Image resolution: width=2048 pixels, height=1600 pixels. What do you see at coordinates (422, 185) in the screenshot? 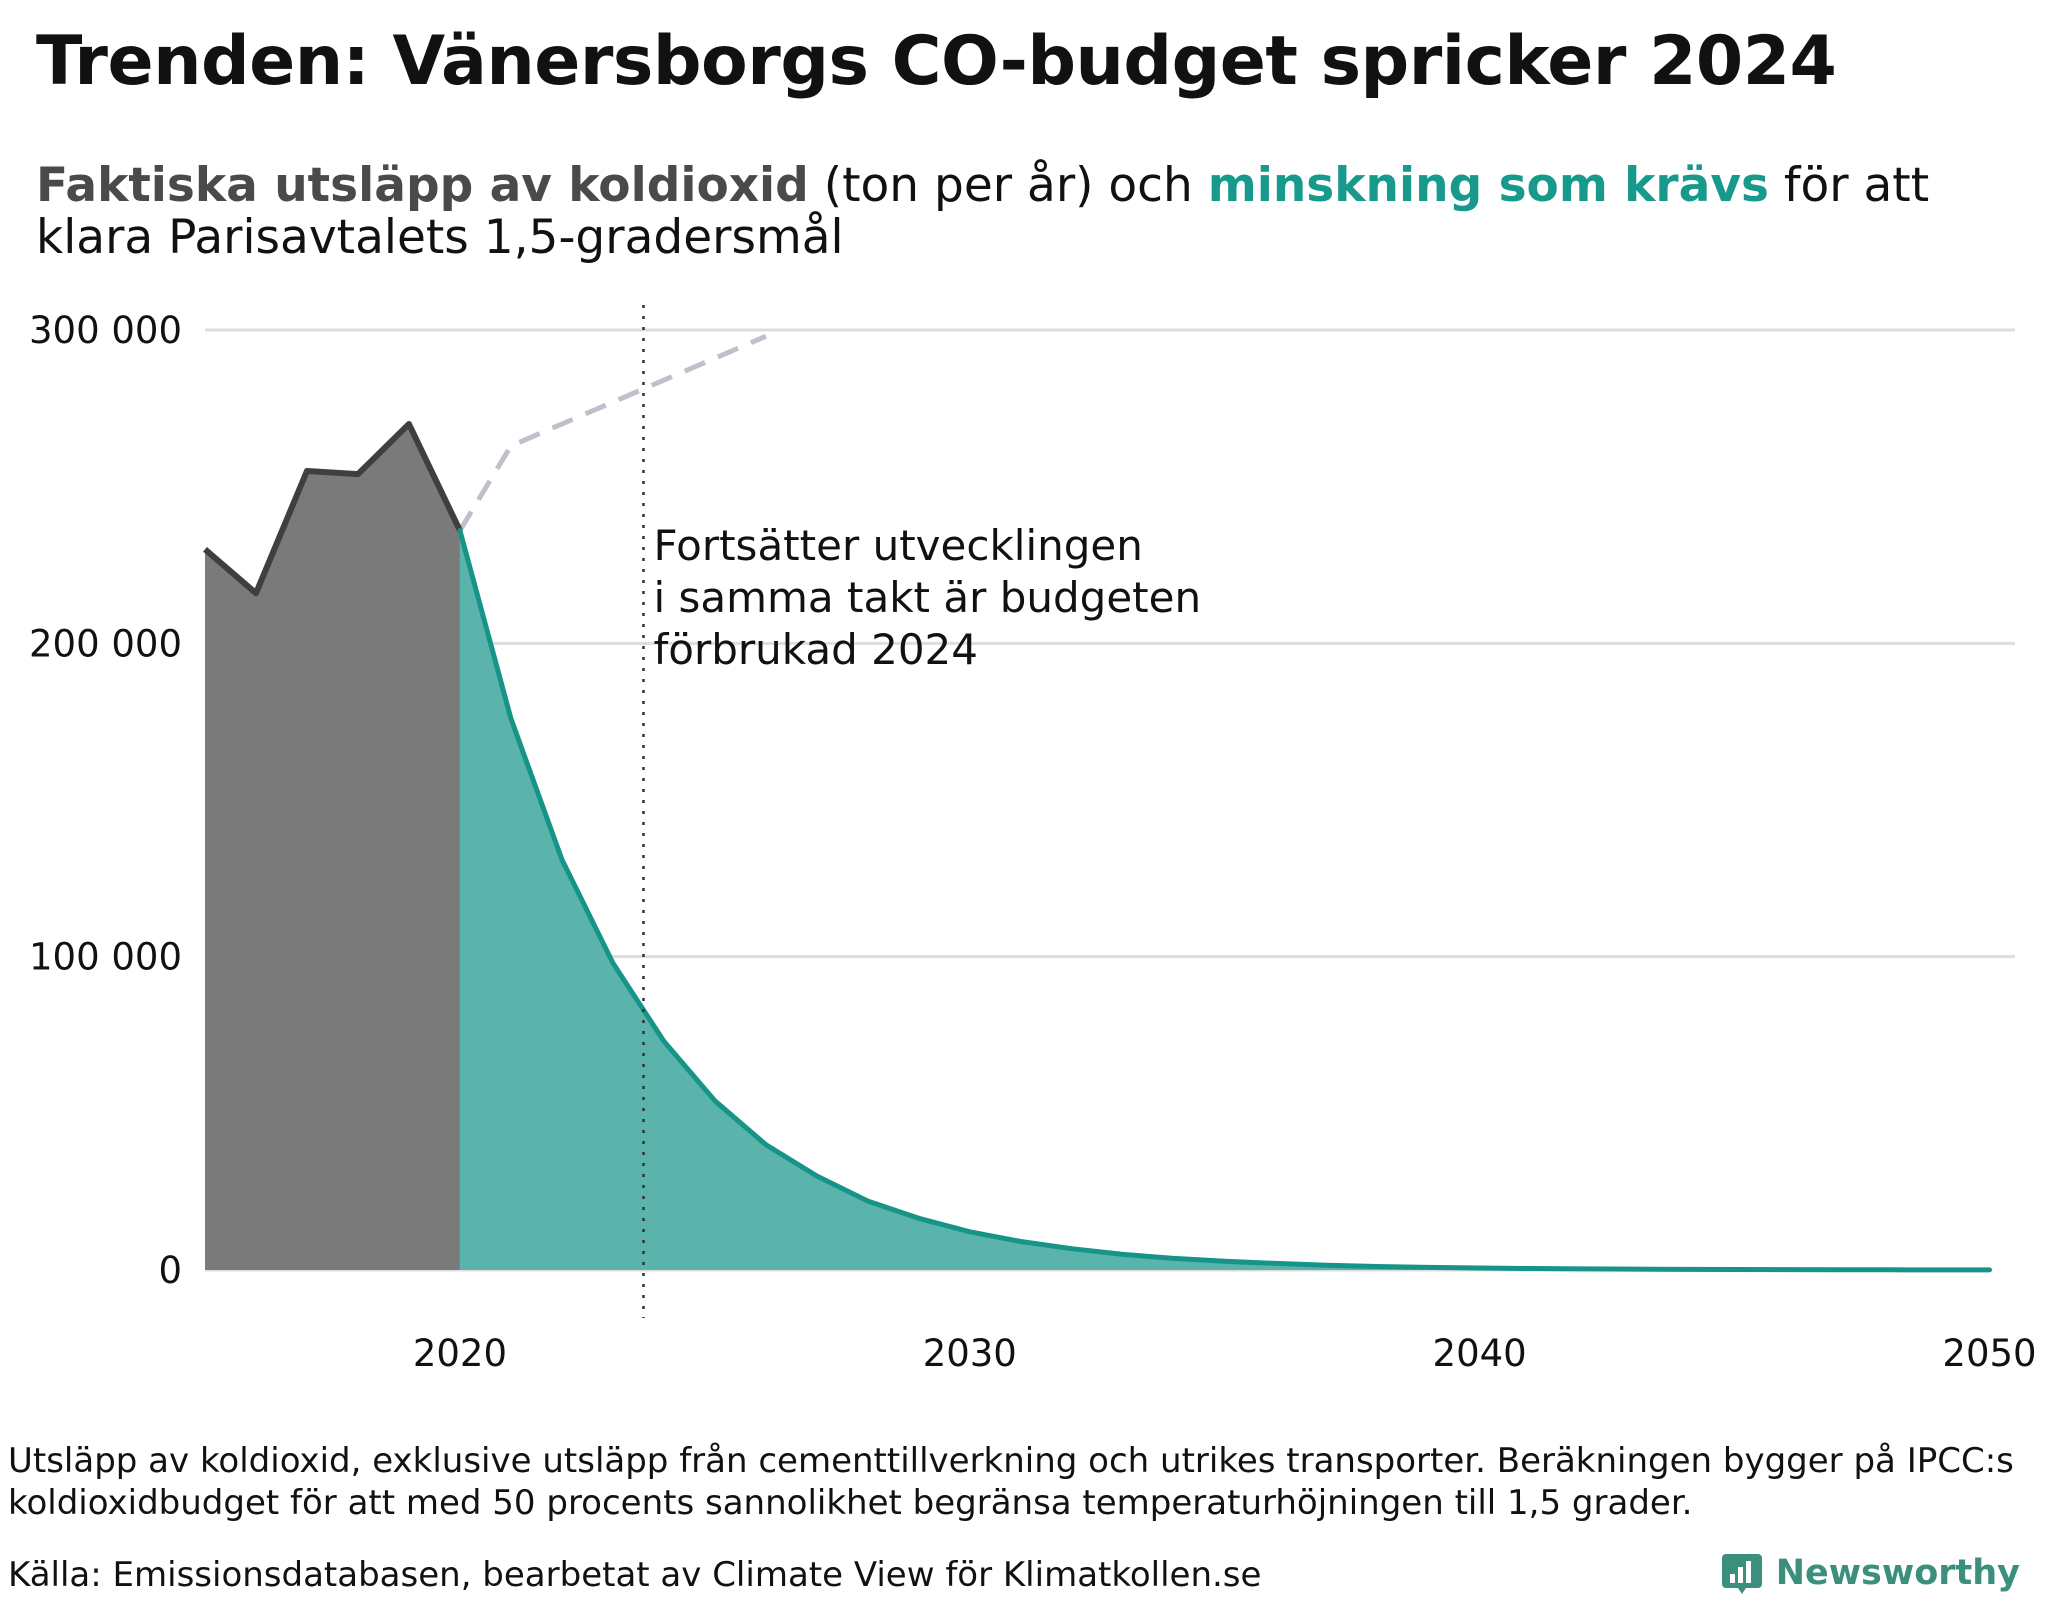
I see `subtitle-actual-label: Faktiska utsläpp av koldioxid` at bounding box center [422, 185].